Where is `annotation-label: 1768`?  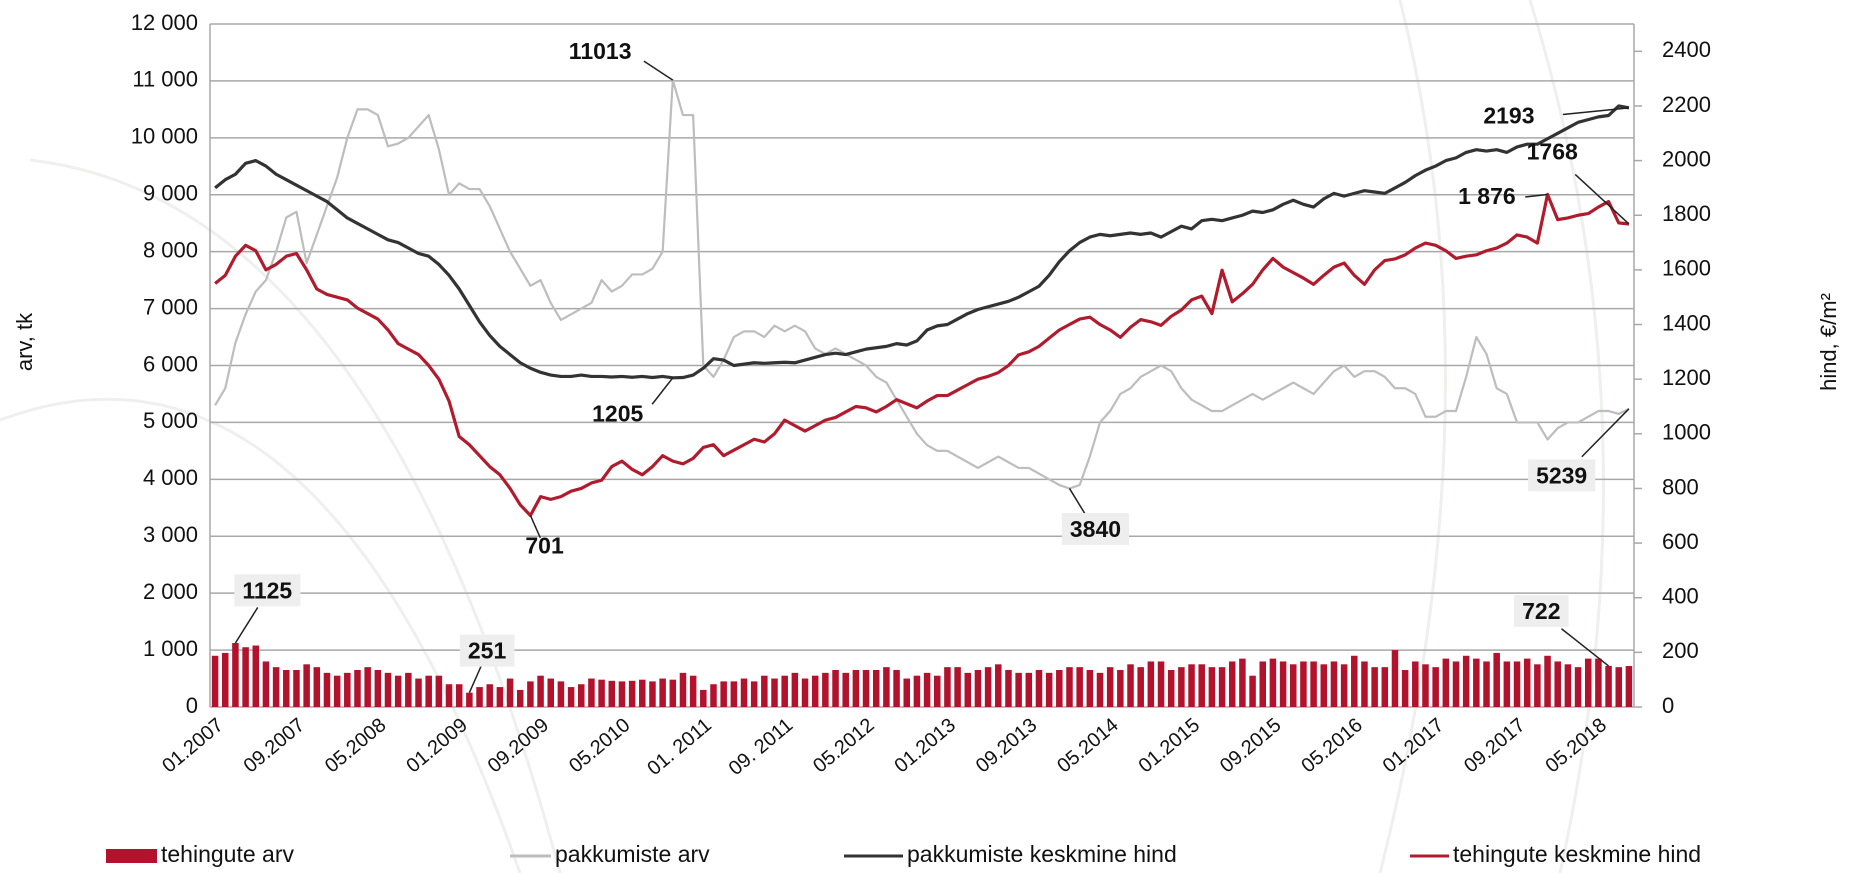 annotation-label: 1768 is located at coordinates (1552, 151).